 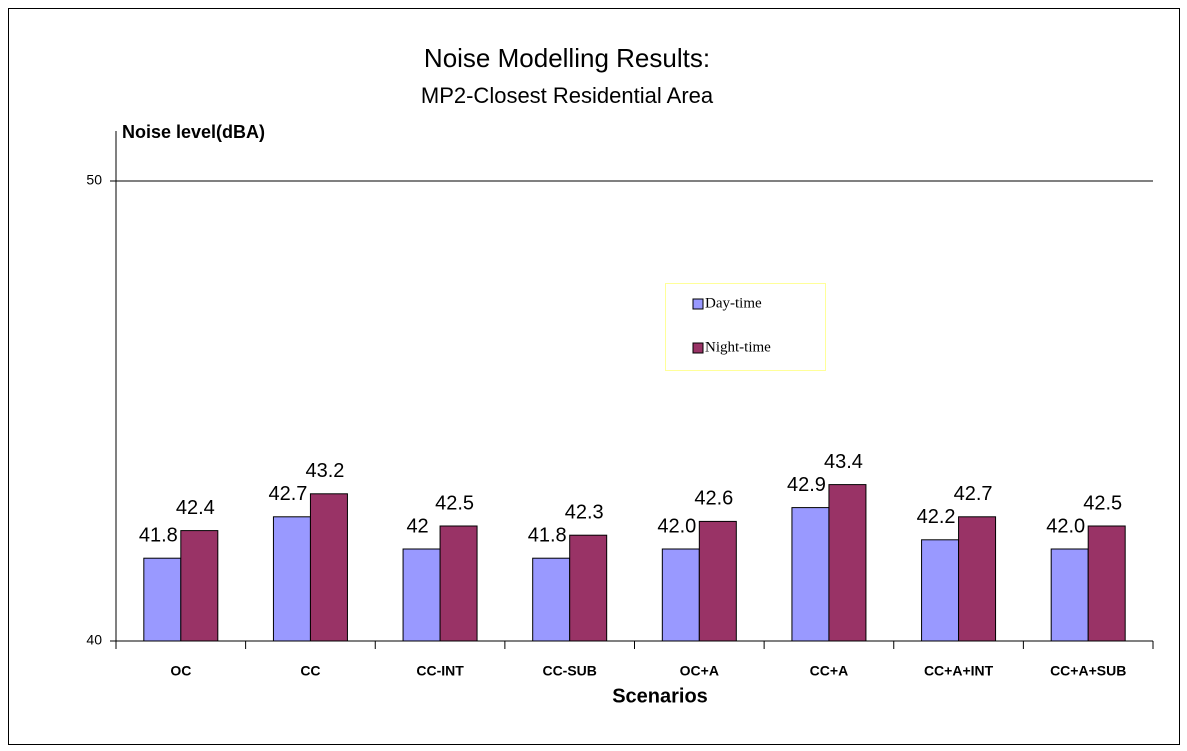 I want to click on x-tick-label: CC+A+INT, so click(x=959, y=671).